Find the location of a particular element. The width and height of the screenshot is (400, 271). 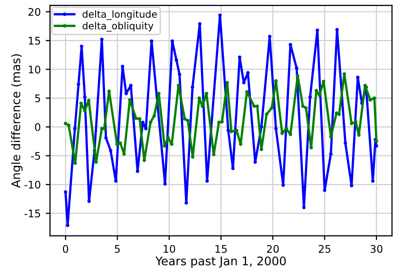

y-tick-label: 0 is located at coordinates (37, 127).